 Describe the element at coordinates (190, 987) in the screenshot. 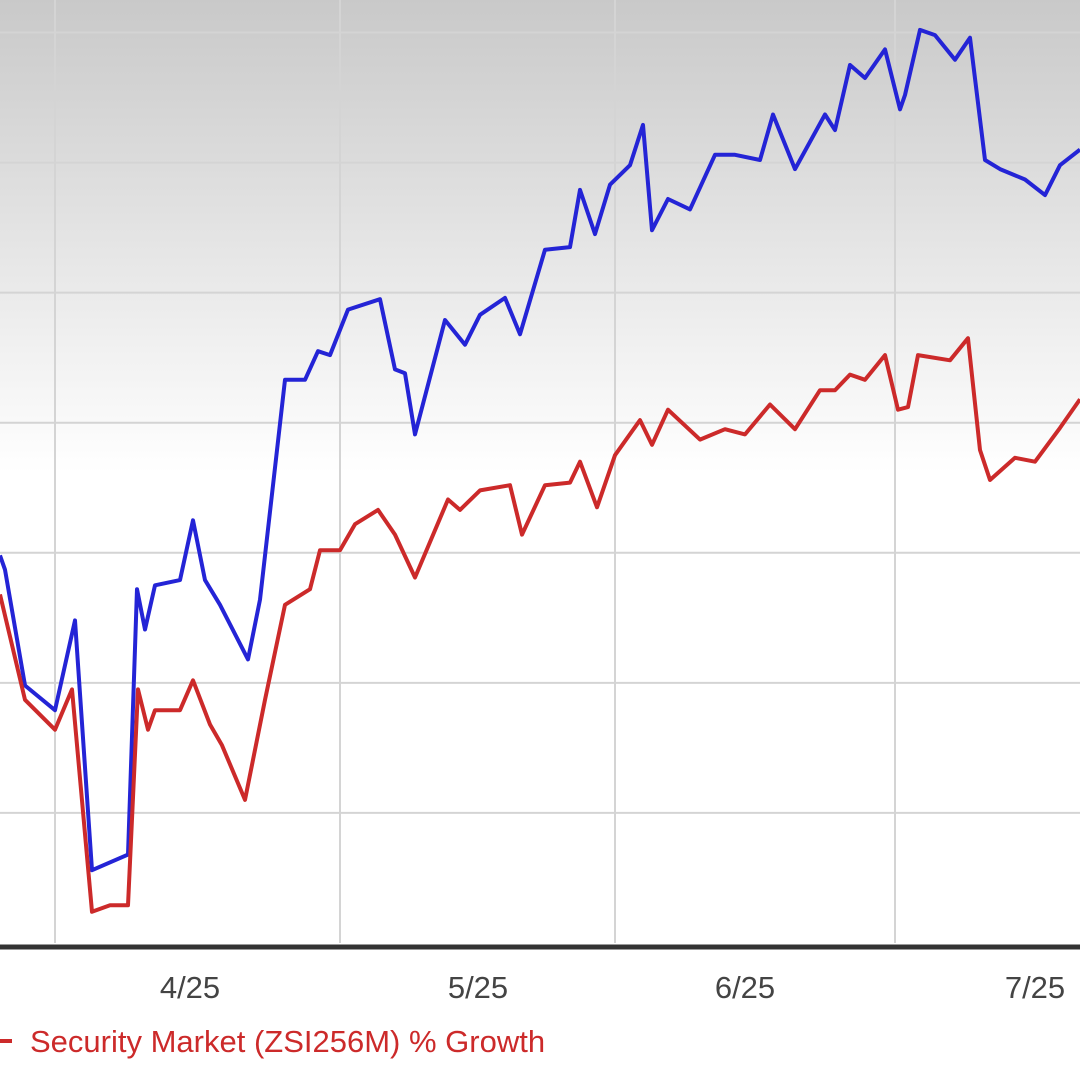

I see `x-tick-label: 4/25` at that location.